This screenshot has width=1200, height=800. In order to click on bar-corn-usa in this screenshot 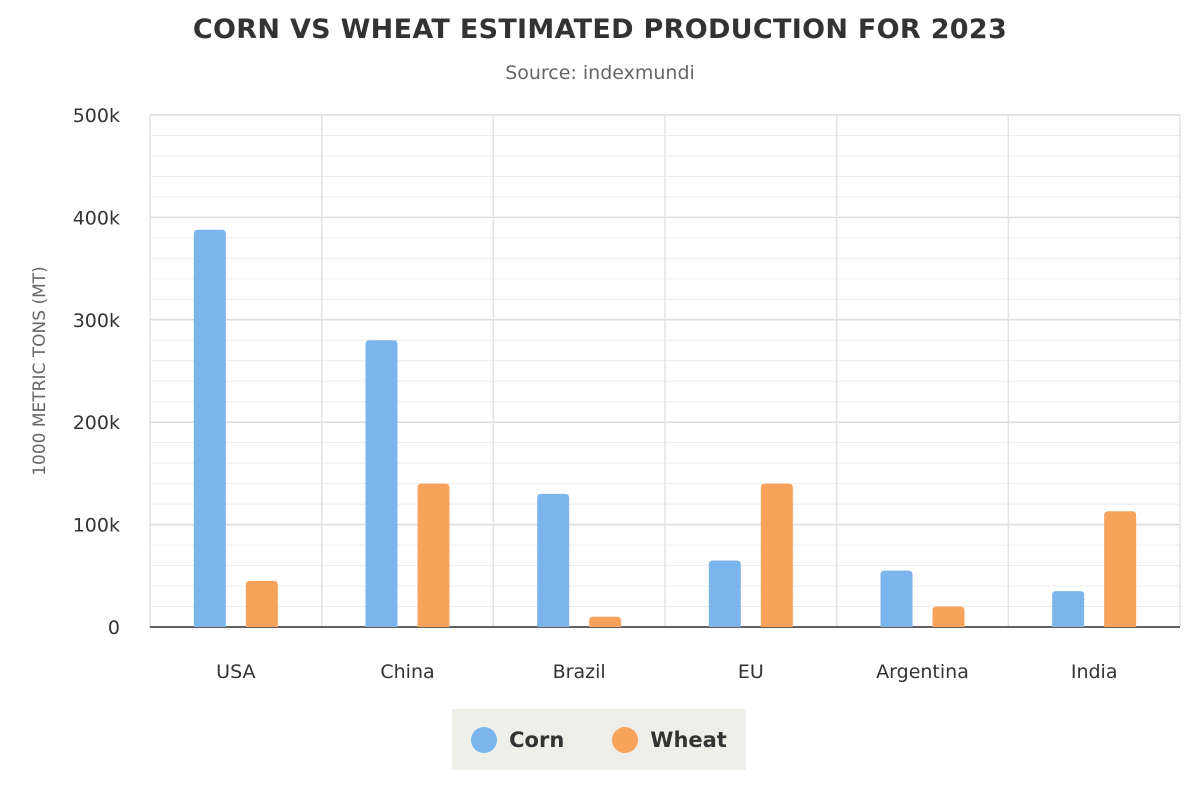, I will do `click(209, 428)`.